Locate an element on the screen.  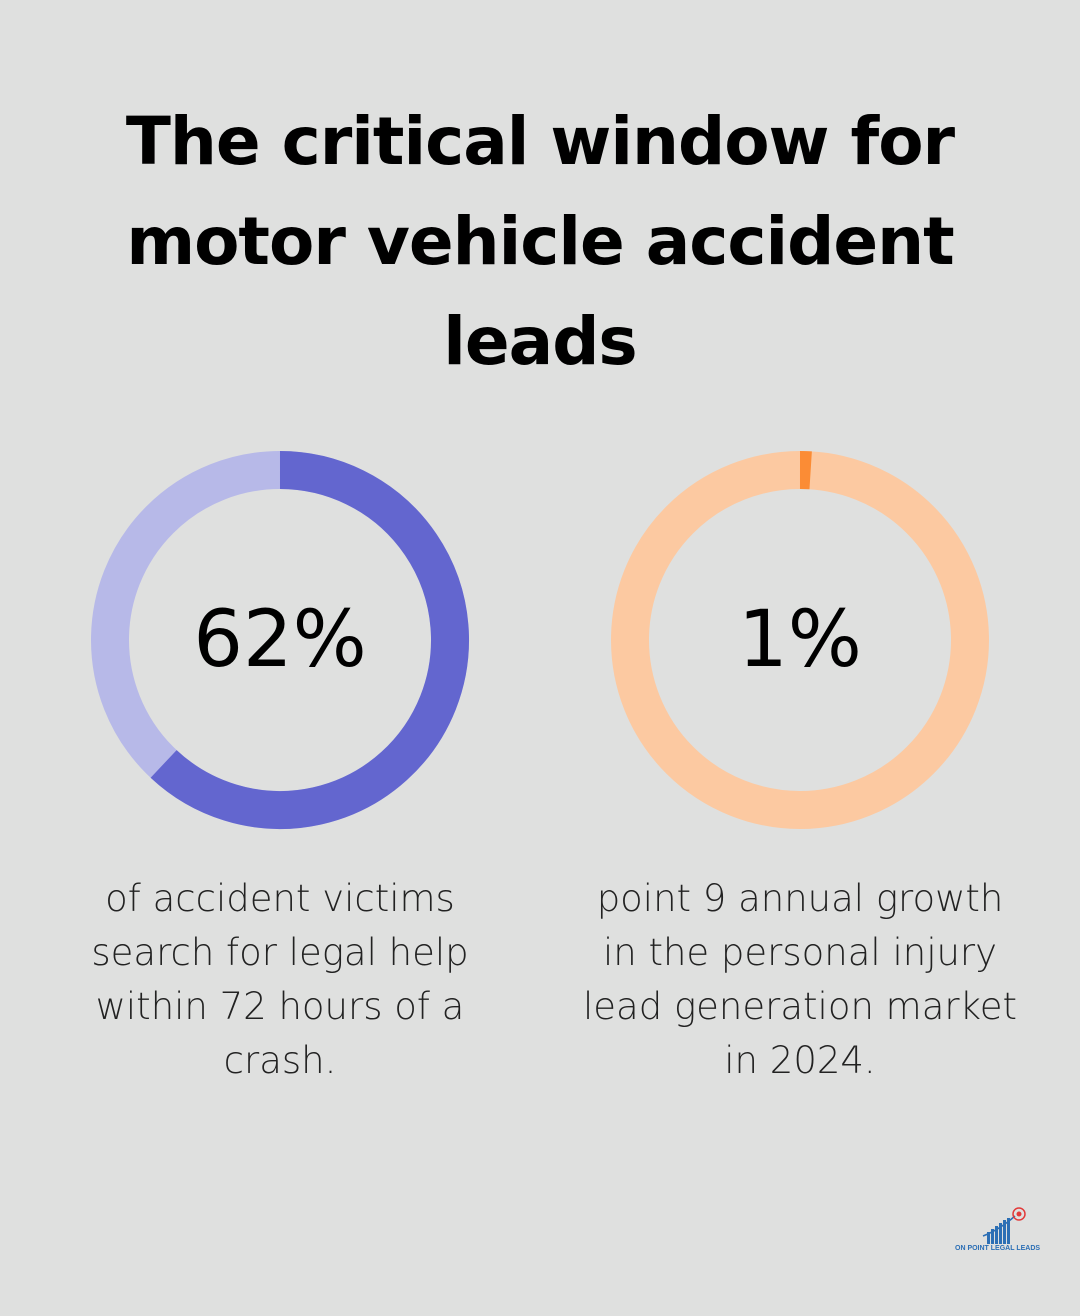
brand-logo: ON POINT LEGAL LEADS is located at coordinates (998, 1234).